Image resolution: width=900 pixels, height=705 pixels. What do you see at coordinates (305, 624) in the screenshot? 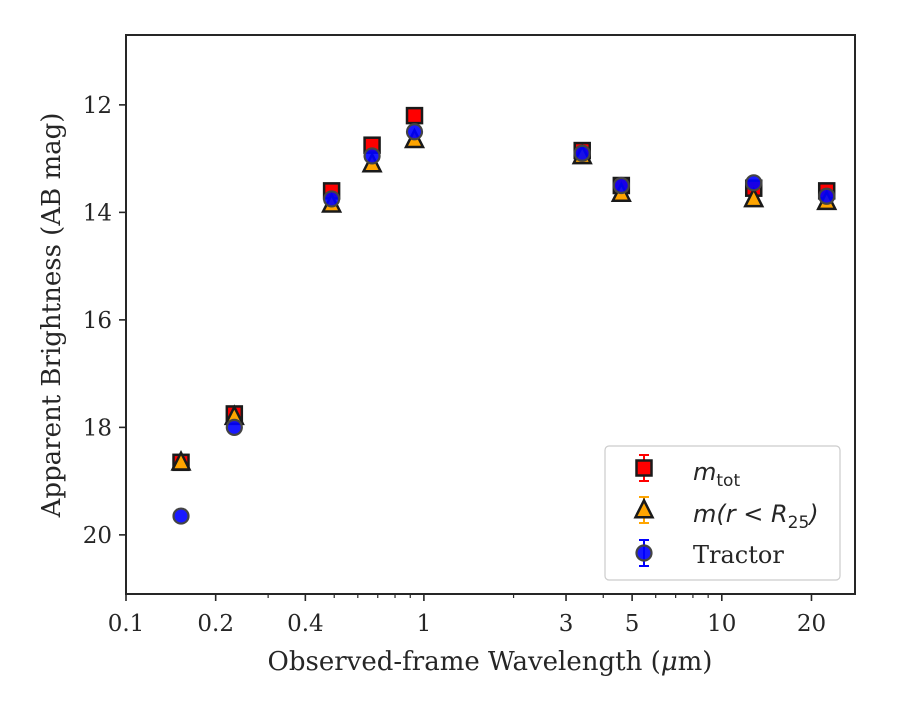
I see `x-tick-label: 0.4` at bounding box center [305, 624].